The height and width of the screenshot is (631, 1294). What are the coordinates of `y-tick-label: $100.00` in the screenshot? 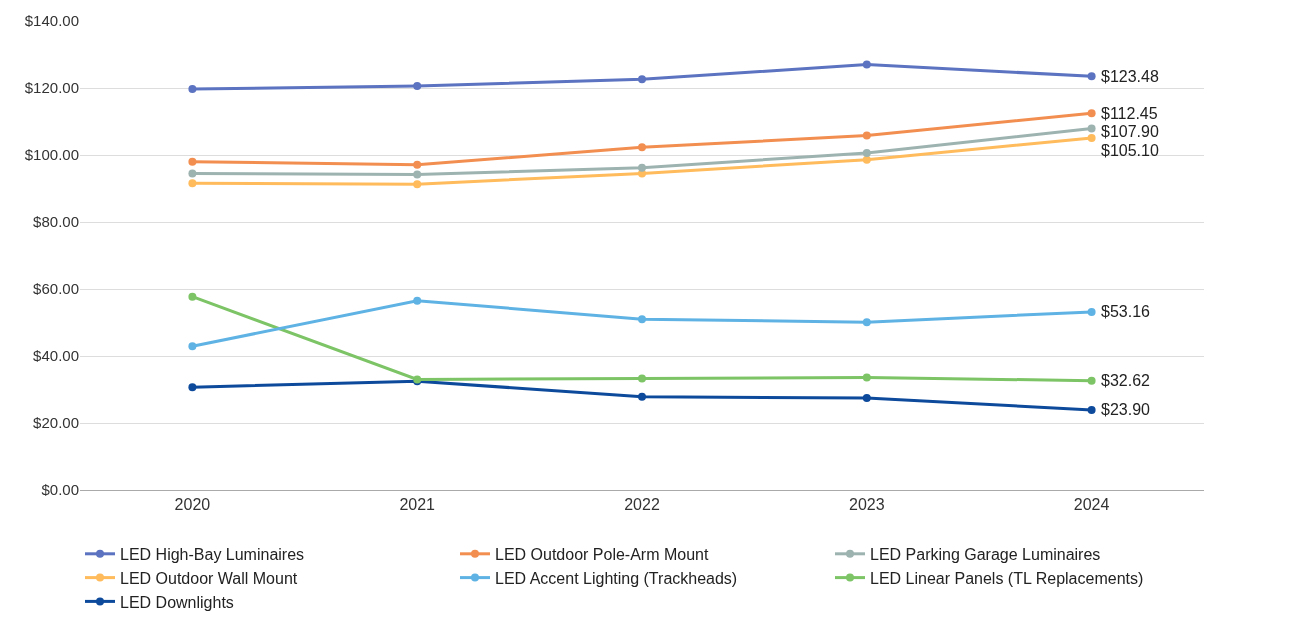 It's located at (51, 155).